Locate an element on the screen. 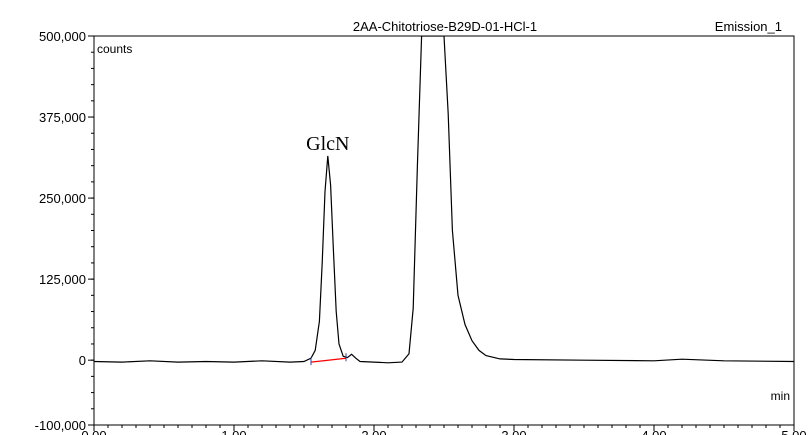 This screenshot has height=435, width=808. peak-label: GlcN is located at coordinates (327, 144).